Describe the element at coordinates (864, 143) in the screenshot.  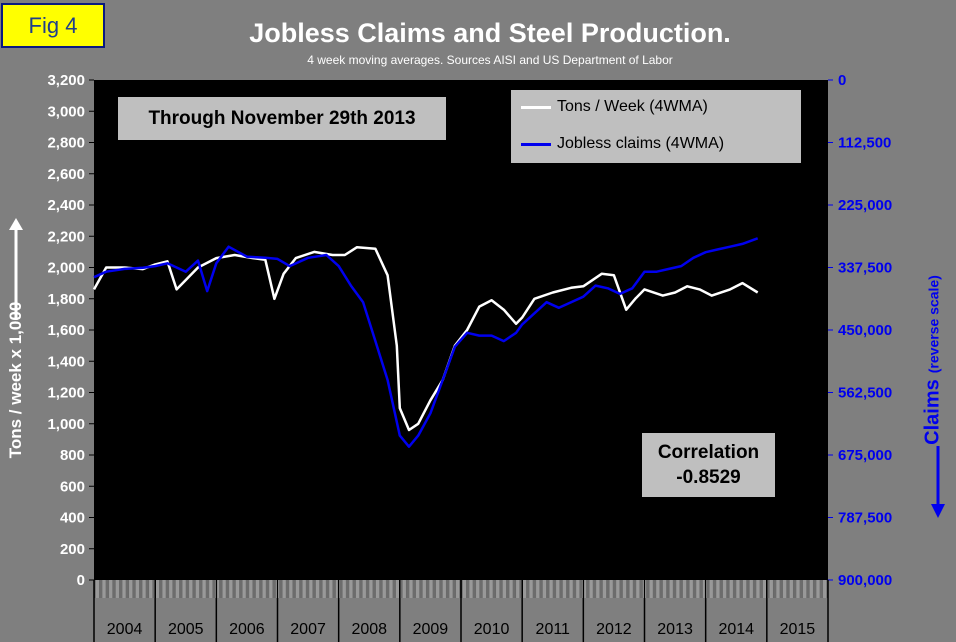
I see `y2-tick-label: 112,500` at that location.